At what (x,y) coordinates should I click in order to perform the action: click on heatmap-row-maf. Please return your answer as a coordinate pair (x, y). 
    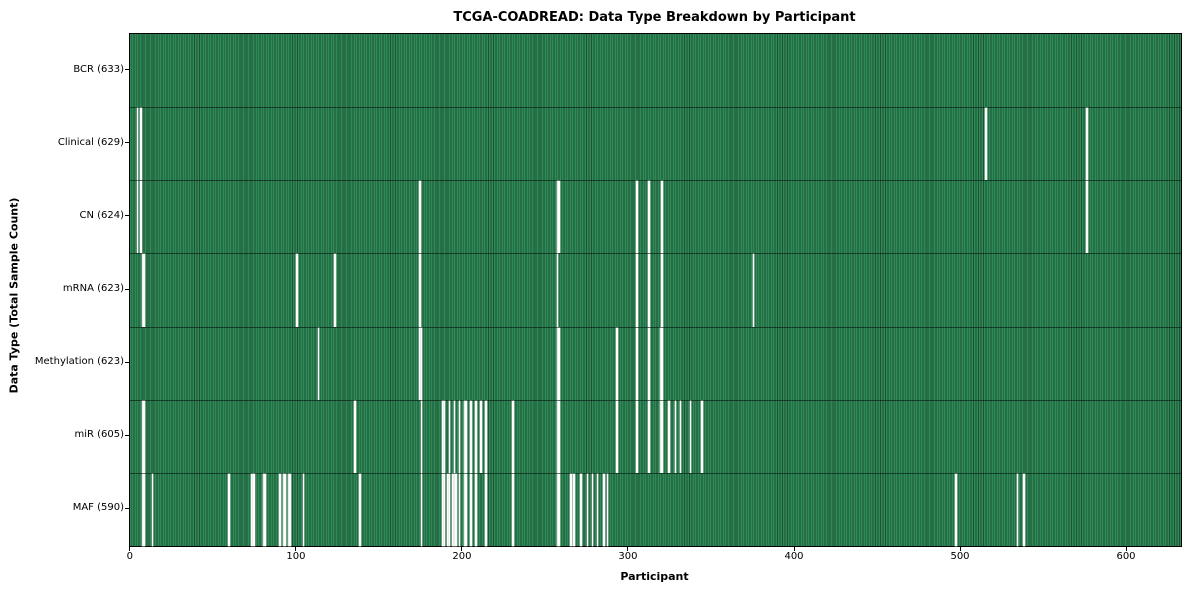
    Looking at the image, I should click on (655, 509).